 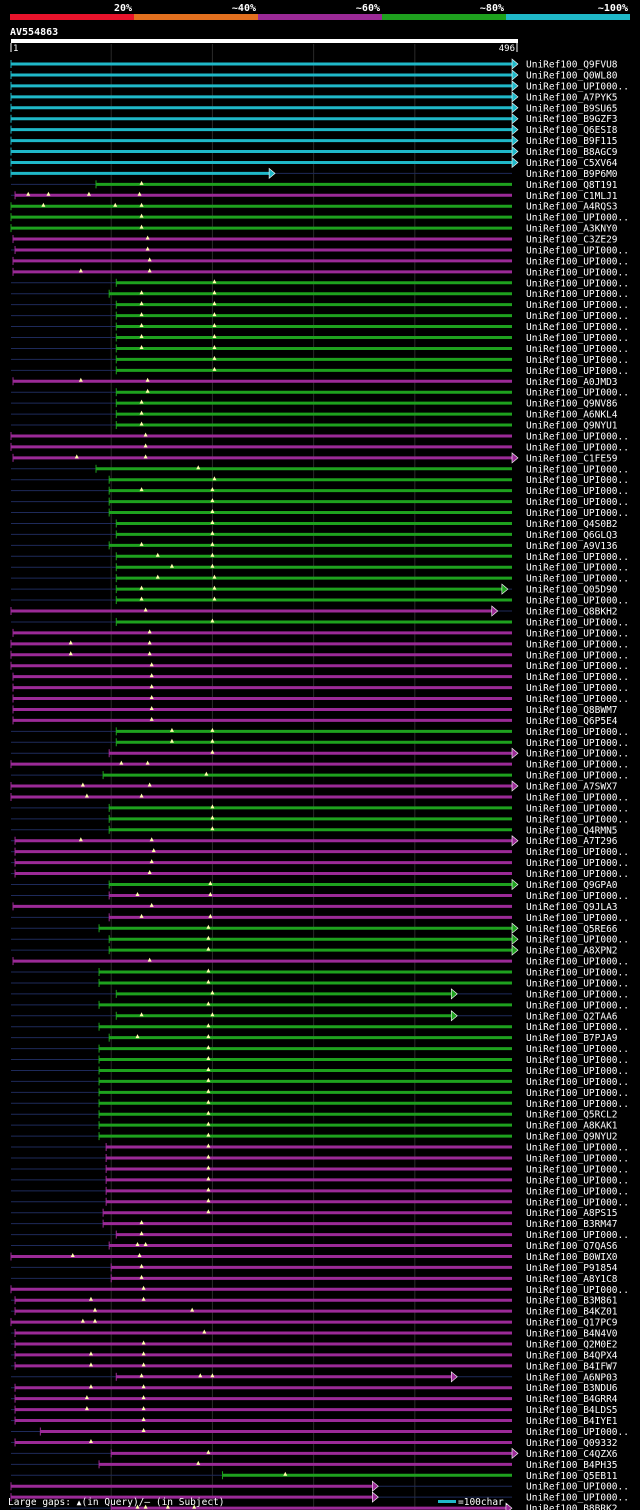 What do you see at coordinates (572, 1443) in the screenshot?
I see `hit-label: UniRef100_Q09332` at bounding box center [572, 1443].